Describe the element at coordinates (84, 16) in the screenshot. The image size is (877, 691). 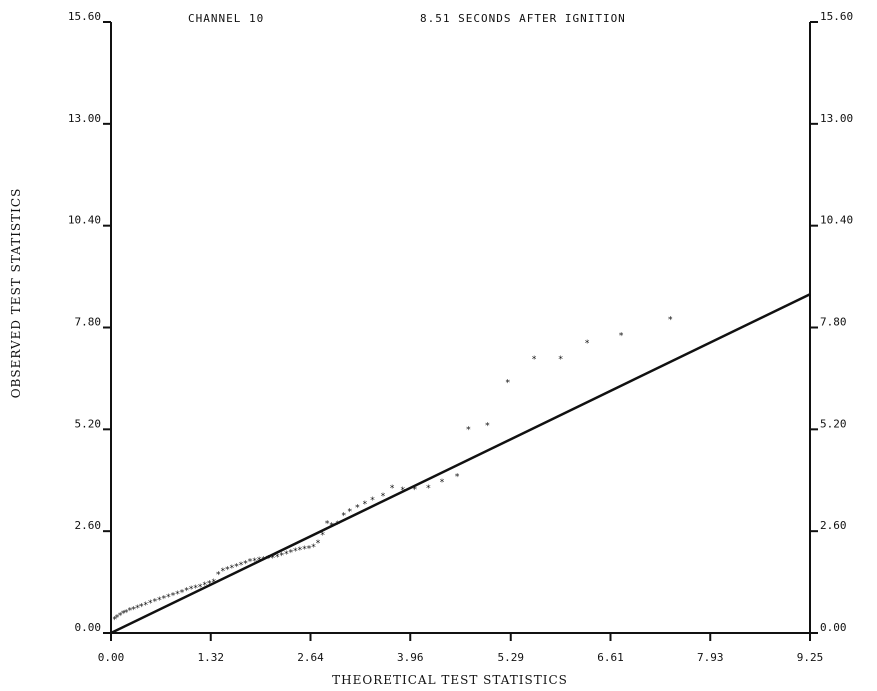
I see `y-tick-label-left: 15.60` at that location.